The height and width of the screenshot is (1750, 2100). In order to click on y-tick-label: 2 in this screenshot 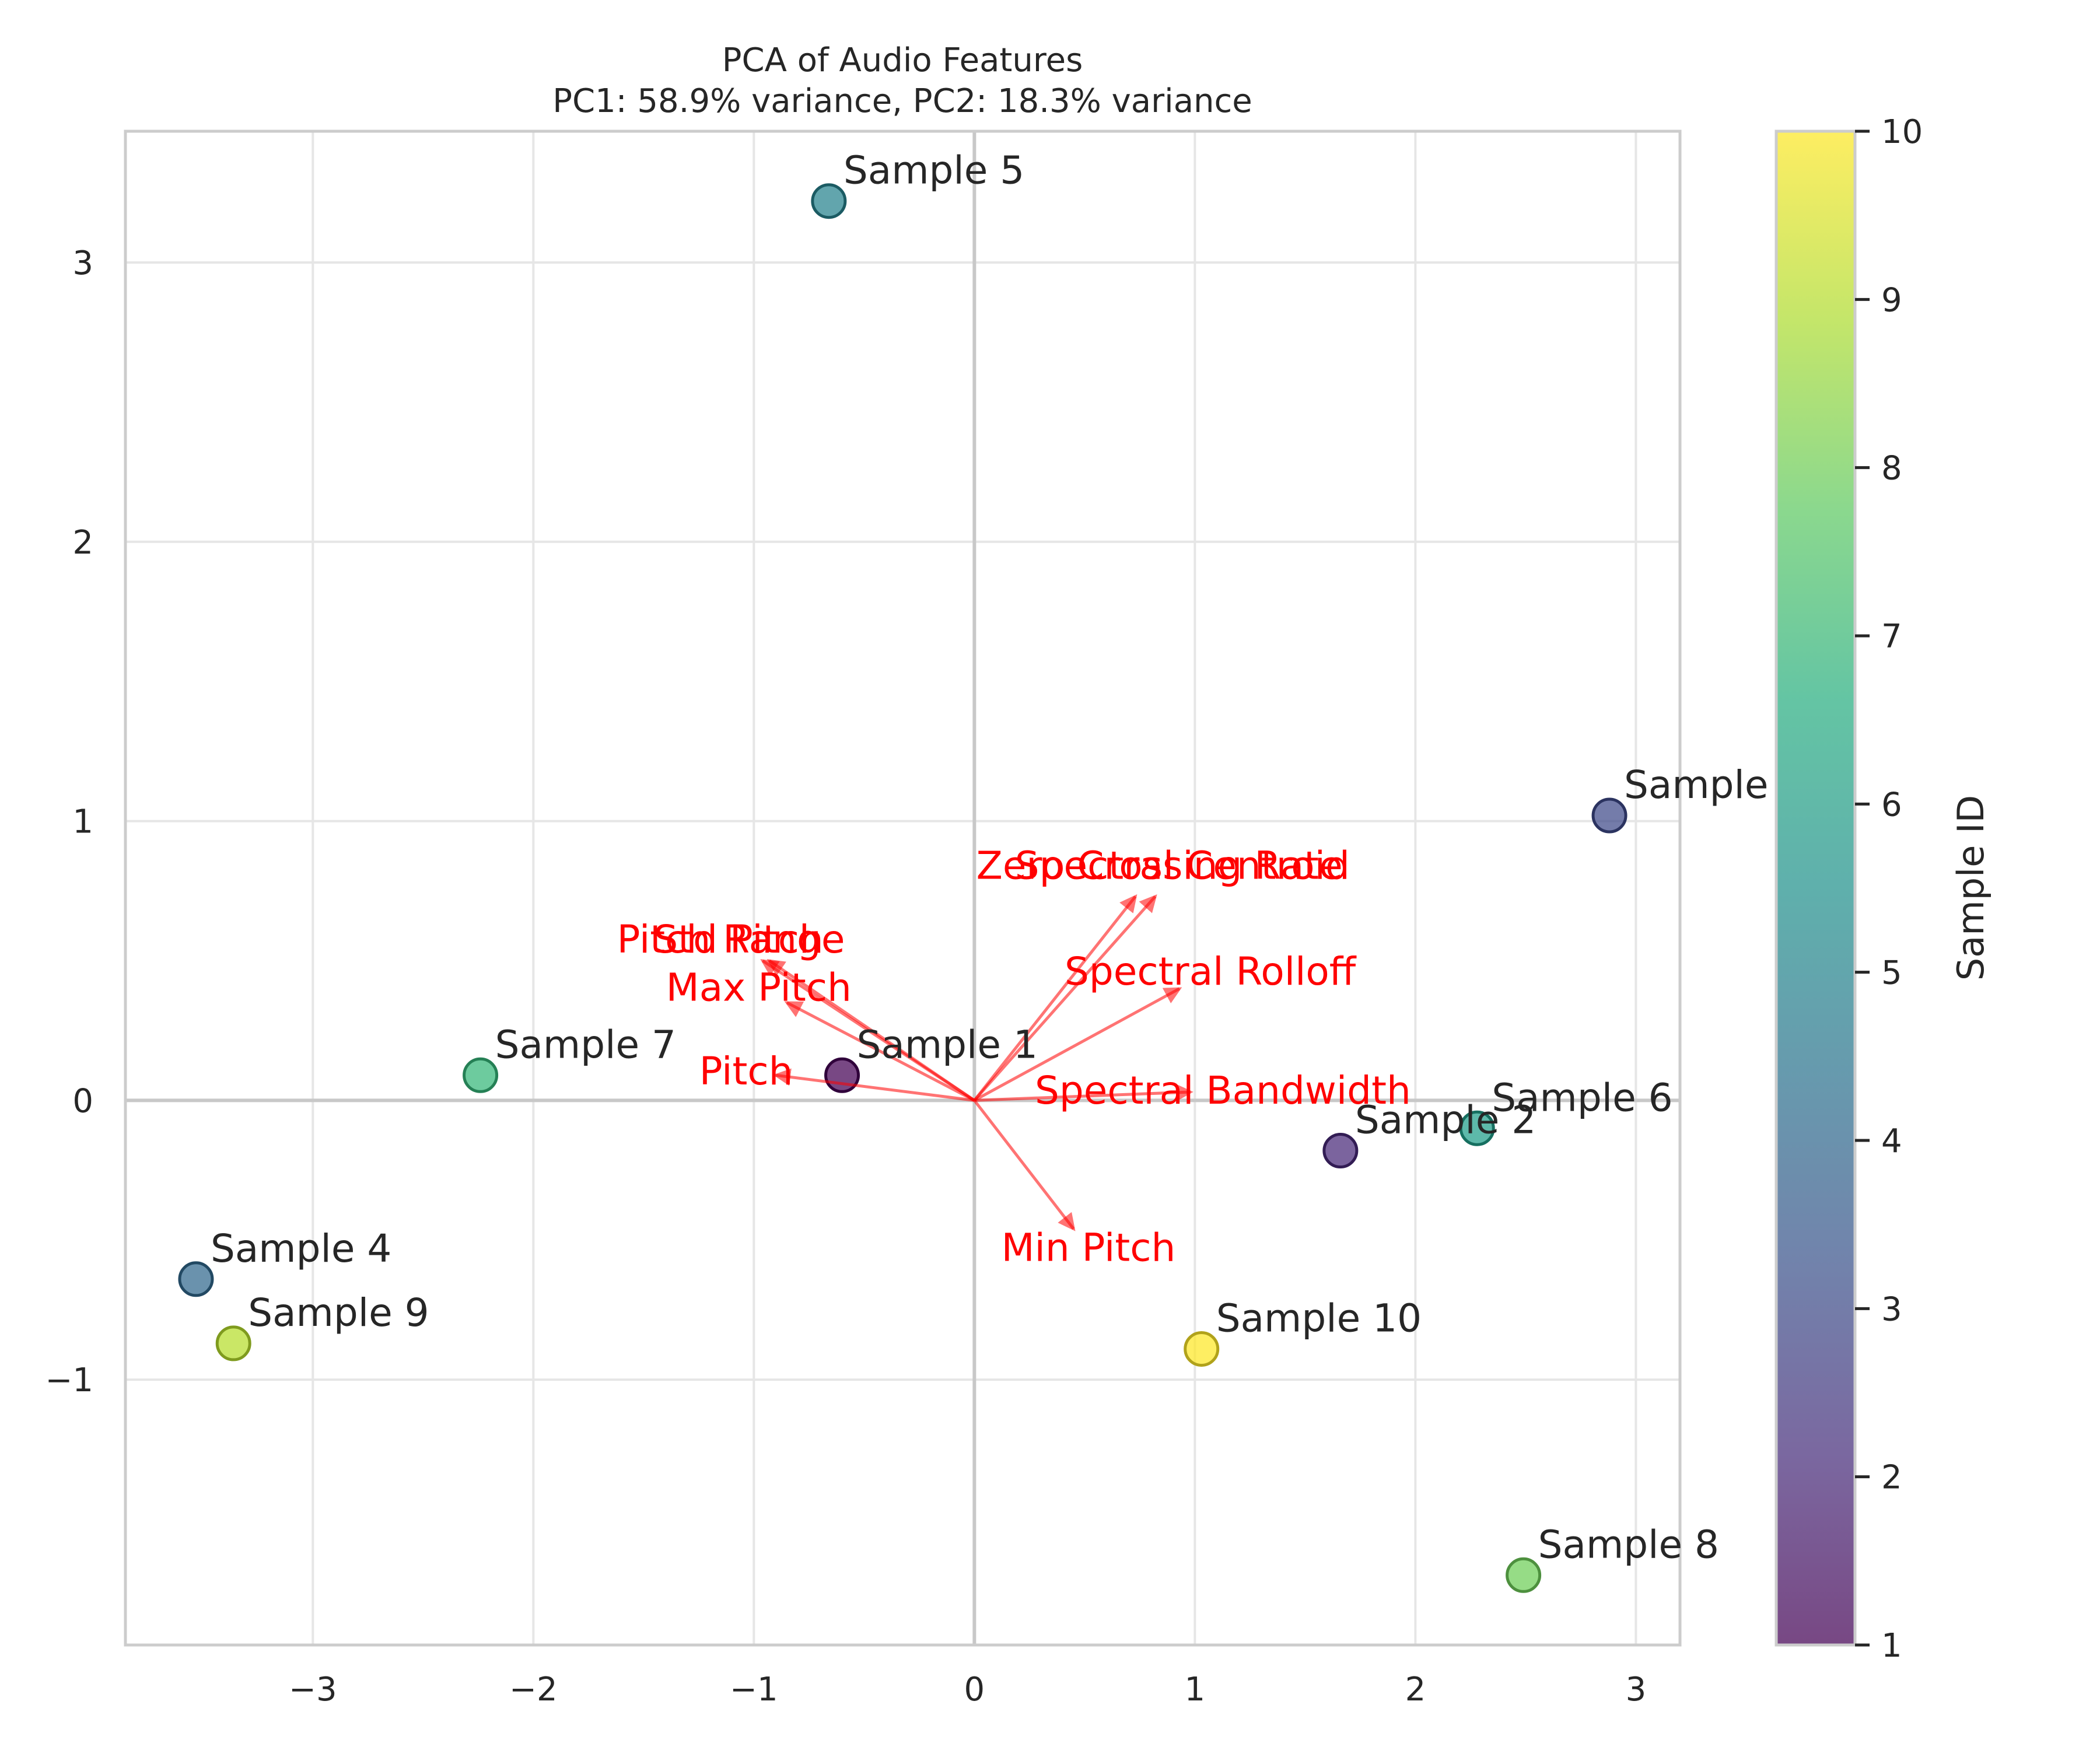, I will do `click(82, 543)`.